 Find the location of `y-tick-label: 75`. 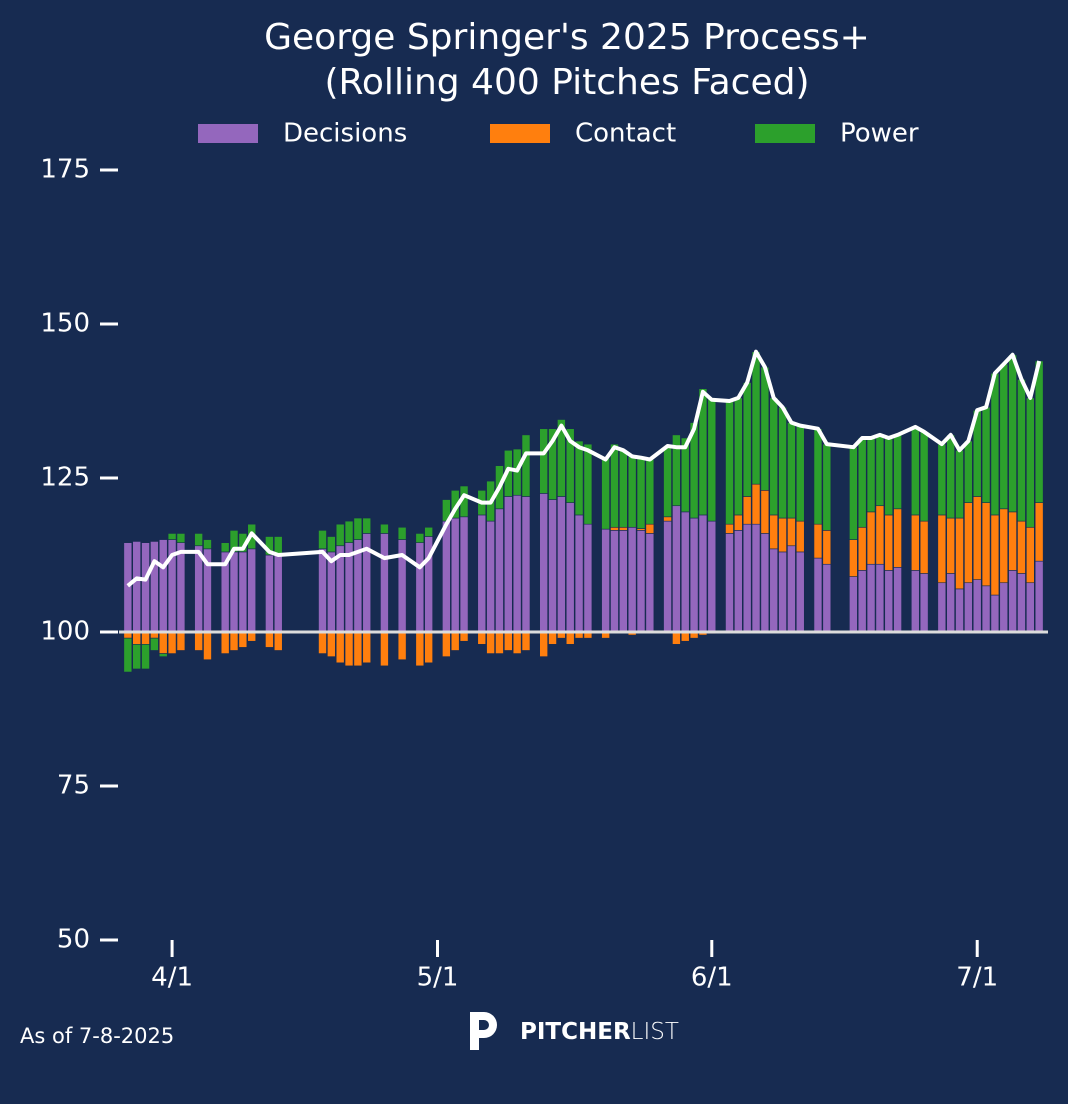

y-tick-label: 75 is located at coordinates (73, 786).